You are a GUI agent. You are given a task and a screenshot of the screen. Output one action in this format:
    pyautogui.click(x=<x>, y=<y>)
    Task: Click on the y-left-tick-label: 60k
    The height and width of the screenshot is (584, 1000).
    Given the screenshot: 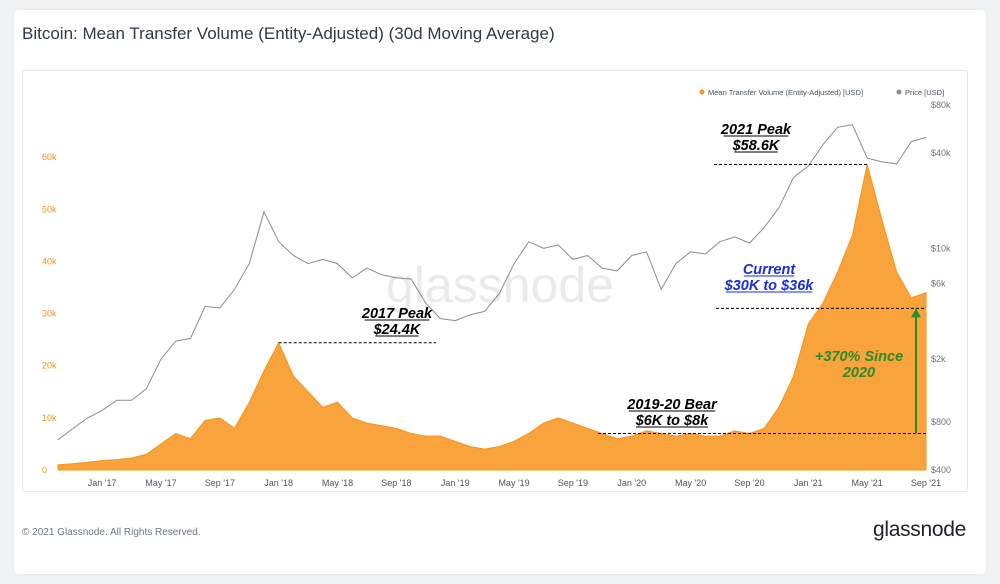 What is the action you would take?
    pyautogui.click(x=49, y=157)
    